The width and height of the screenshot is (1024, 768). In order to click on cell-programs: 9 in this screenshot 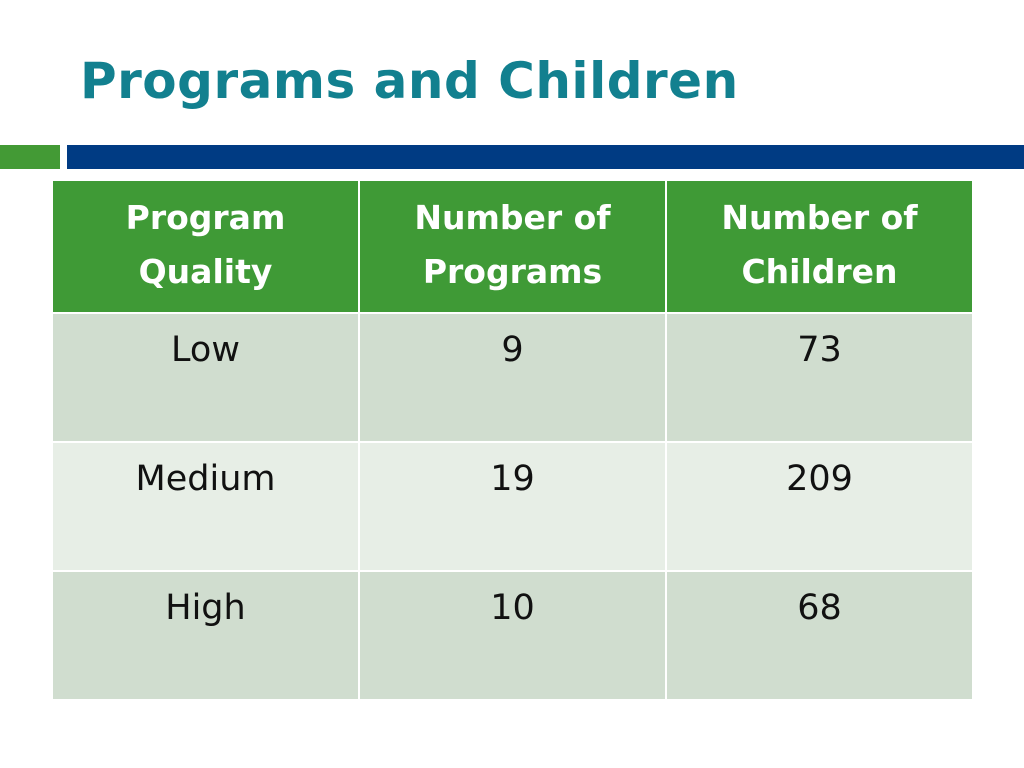, I will do `click(512, 377)`.